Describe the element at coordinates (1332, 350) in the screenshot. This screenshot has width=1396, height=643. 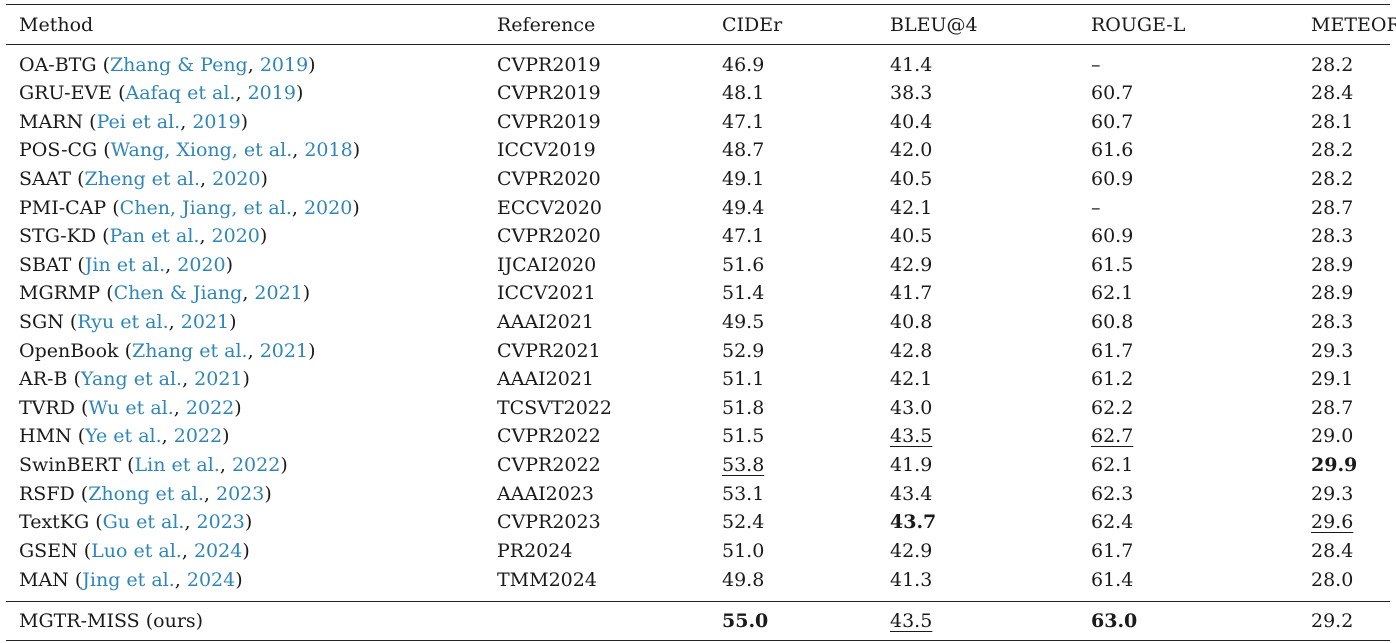
I see `meteor-cell: 29.3` at that location.